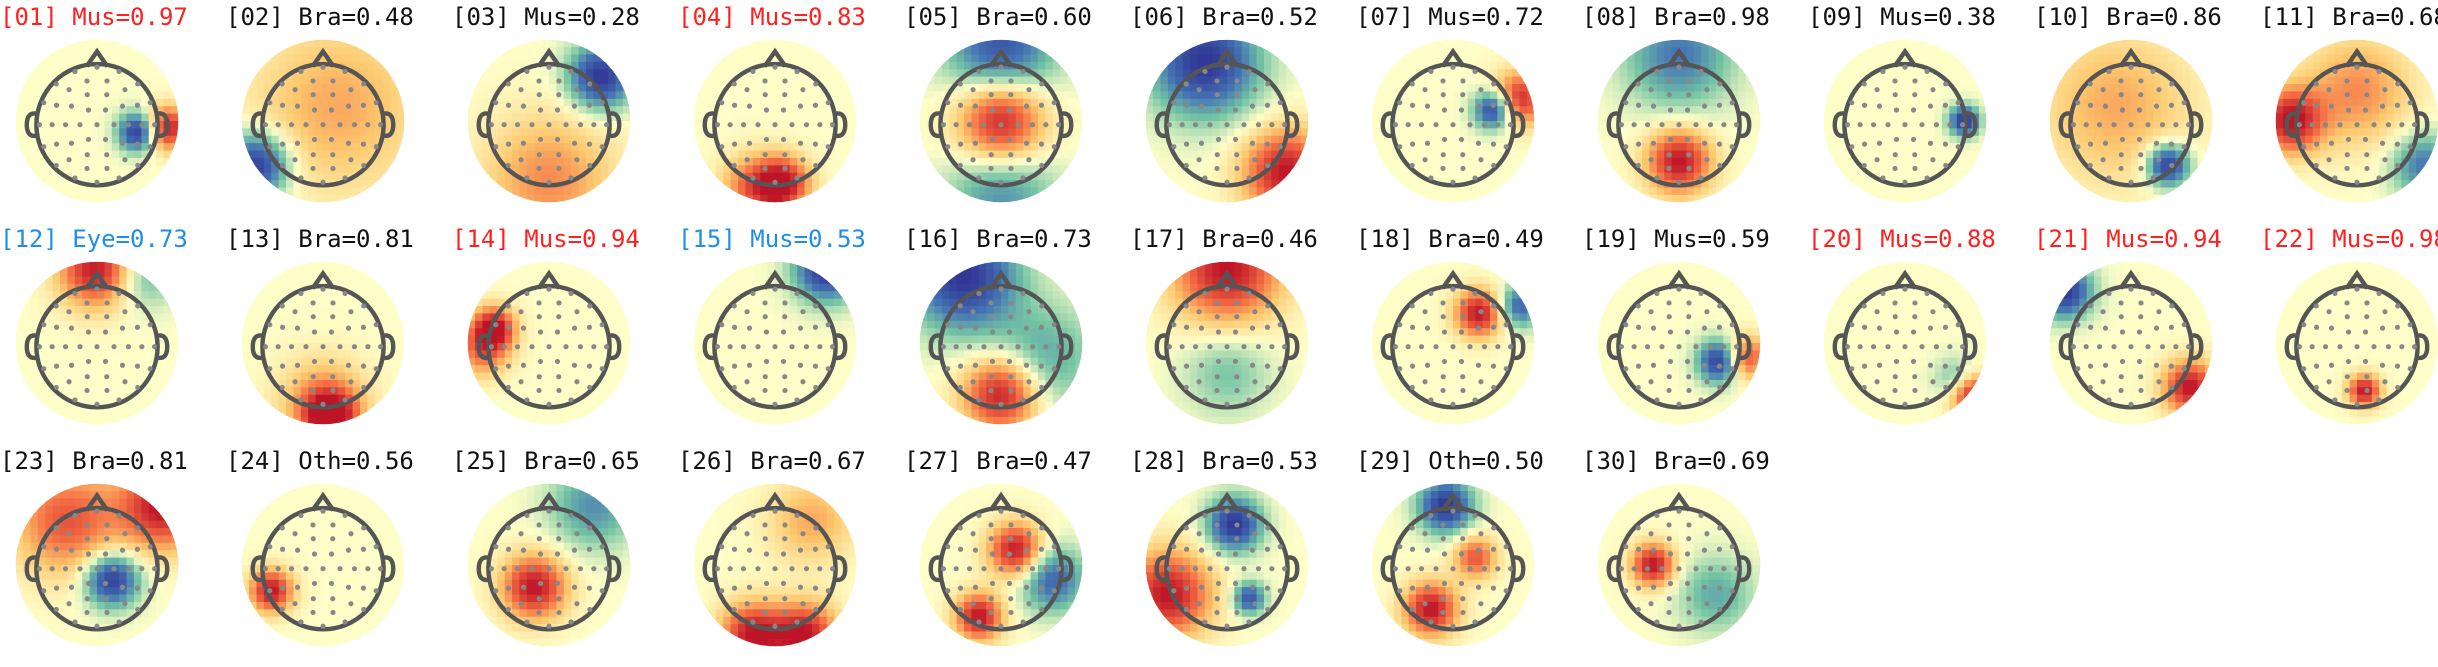 Image resolution: width=2438 pixels, height=667 pixels. What do you see at coordinates (1242, 555) in the screenshot?
I see `topomap-cell: [28] Bra=0.53` at bounding box center [1242, 555].